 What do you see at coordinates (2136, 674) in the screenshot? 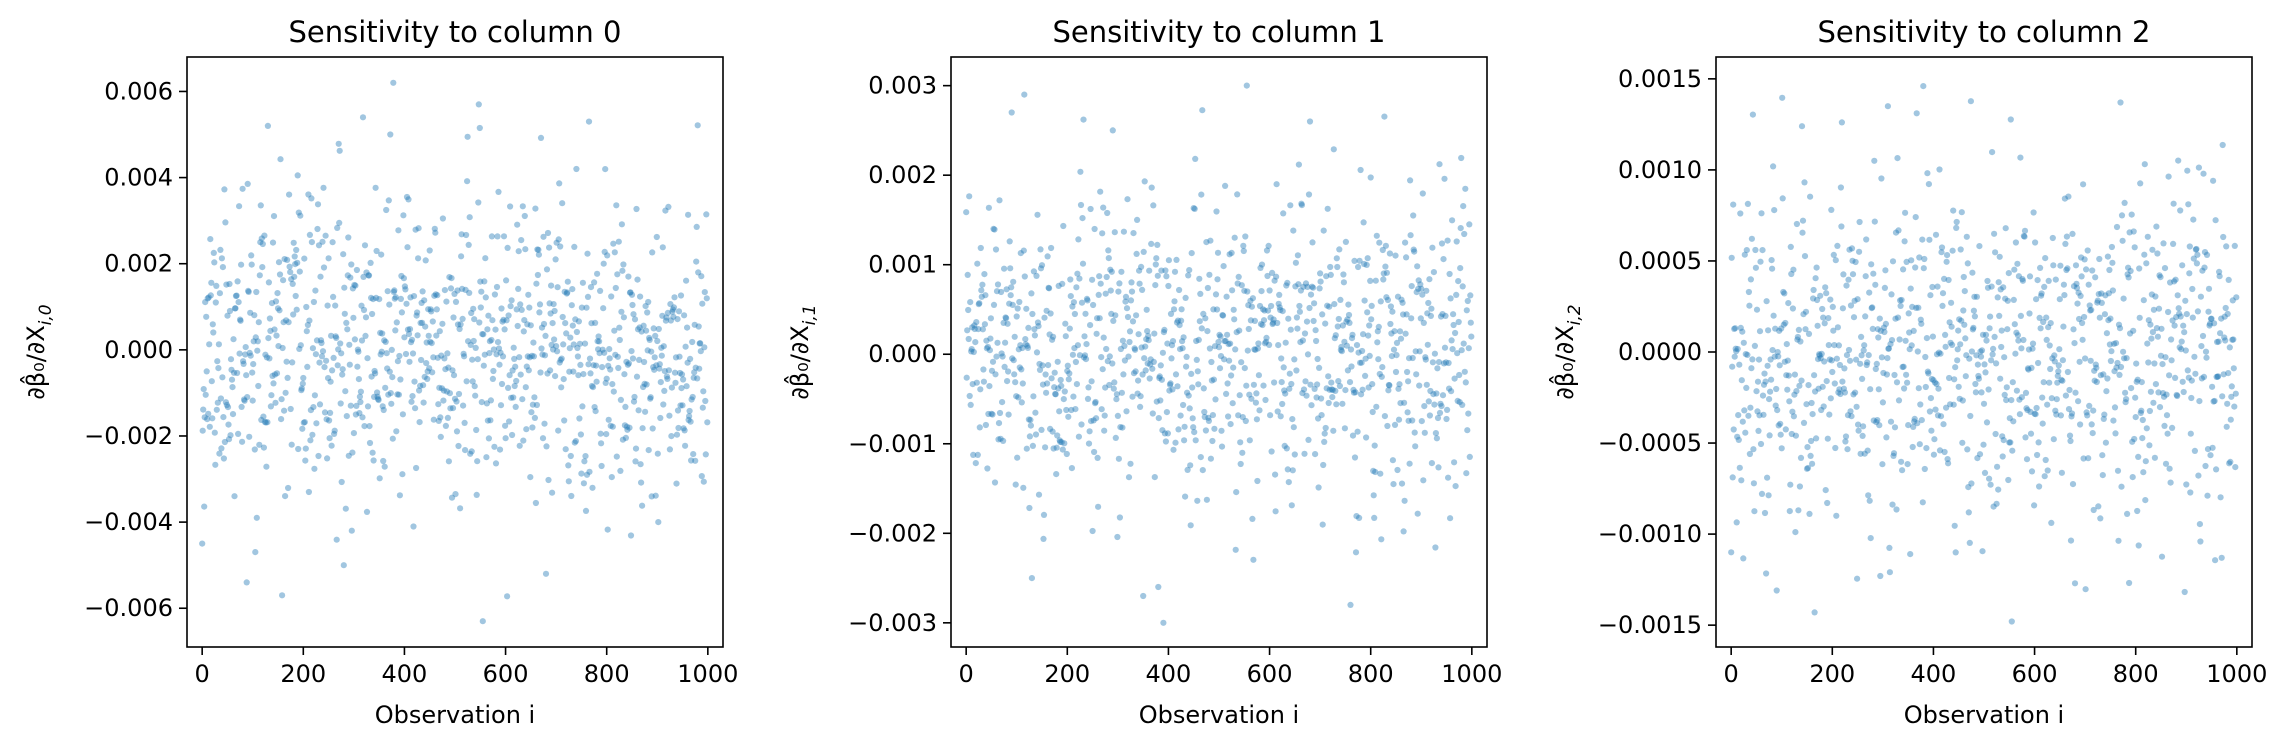
I see `x-tick-label: 800` at bounding box center [2136, 674].